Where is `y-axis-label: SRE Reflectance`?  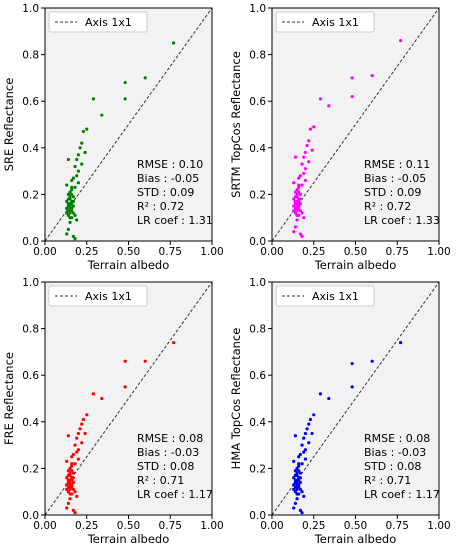 y-axis-label: SRE Reflectance is located at coordinates (9, 125).